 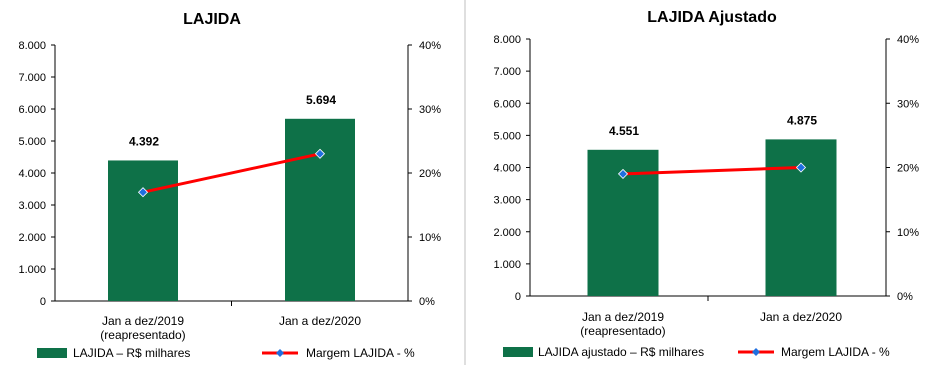 I want to click on chart2-y2-tick-label: 40%, so click(x=908, y=40).